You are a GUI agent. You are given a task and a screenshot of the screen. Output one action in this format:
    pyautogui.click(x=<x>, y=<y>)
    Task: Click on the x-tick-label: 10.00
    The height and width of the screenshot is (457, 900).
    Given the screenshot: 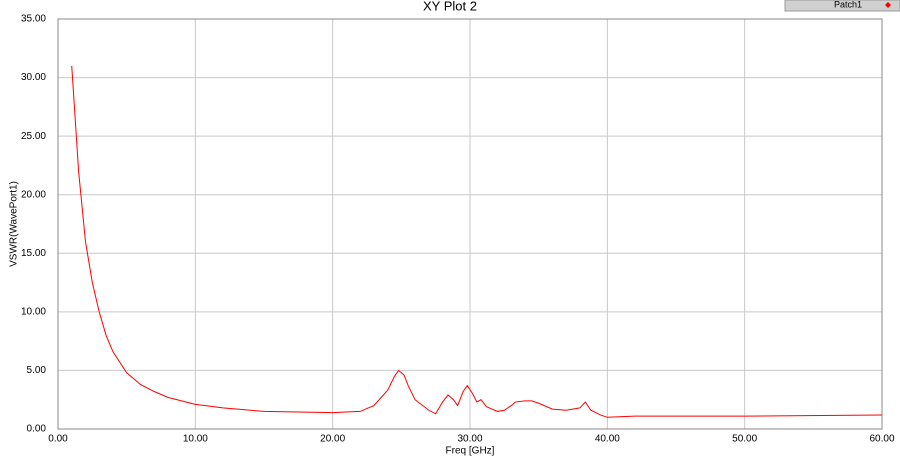 What is the action you would take?
    pyautogui.click(x=195, y=439)
    